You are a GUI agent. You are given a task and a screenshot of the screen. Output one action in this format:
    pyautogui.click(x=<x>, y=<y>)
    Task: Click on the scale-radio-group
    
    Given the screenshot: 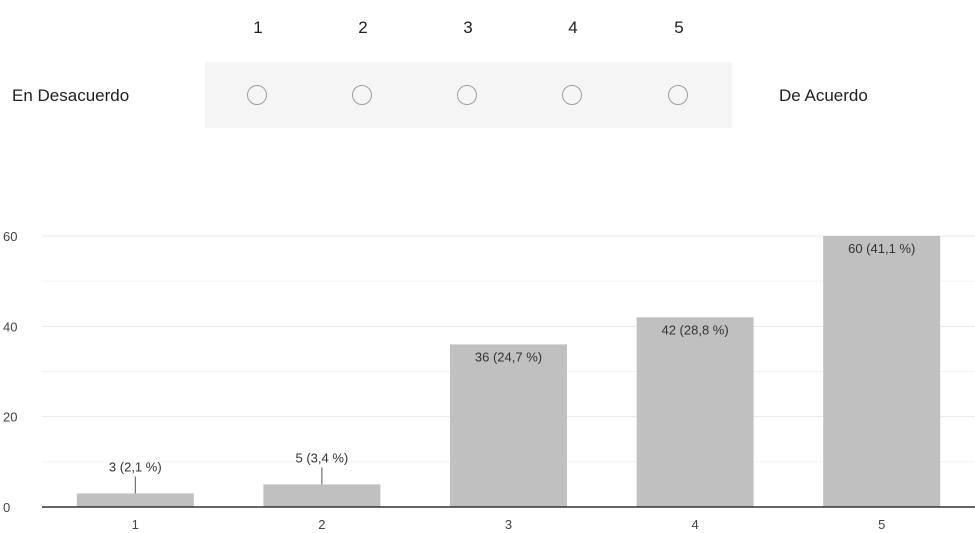 What is the action you would take?
    pyautogui.click(x=468, y=95)
    